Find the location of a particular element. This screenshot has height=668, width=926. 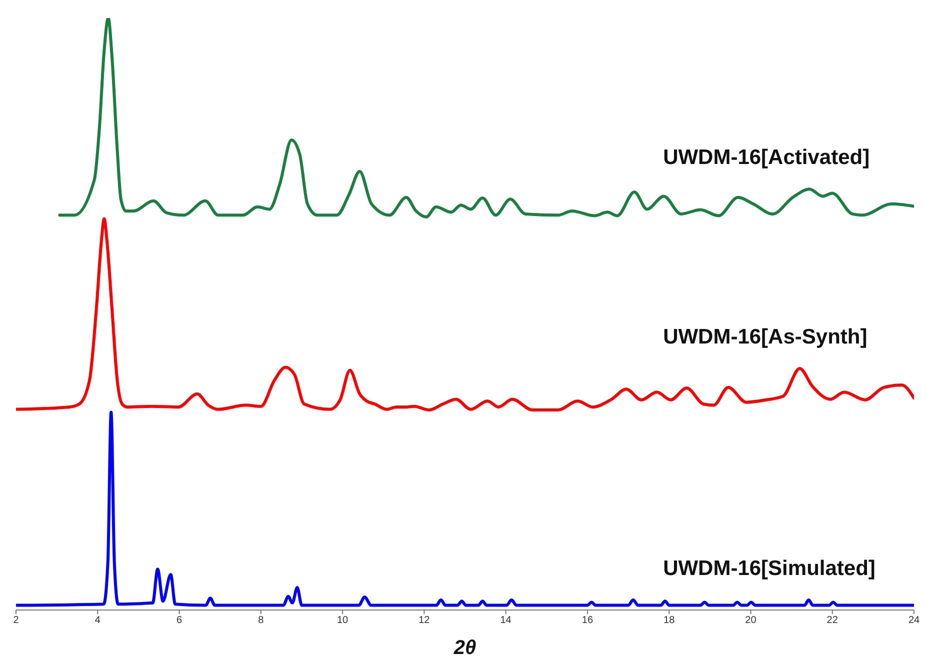

x-tick-label: 20 is located at coordinates (751, 620).